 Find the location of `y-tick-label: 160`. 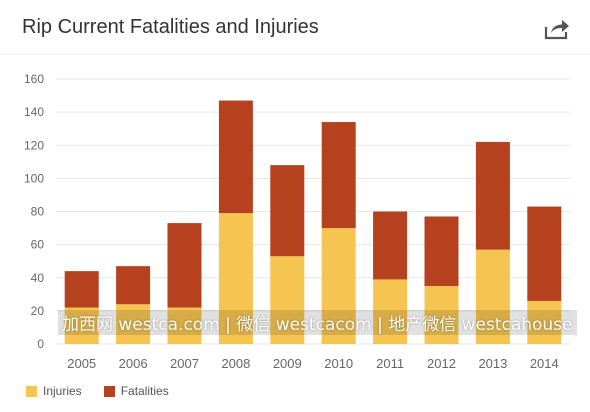

y-tick-label: 160 is located at coordinates (34, 79).